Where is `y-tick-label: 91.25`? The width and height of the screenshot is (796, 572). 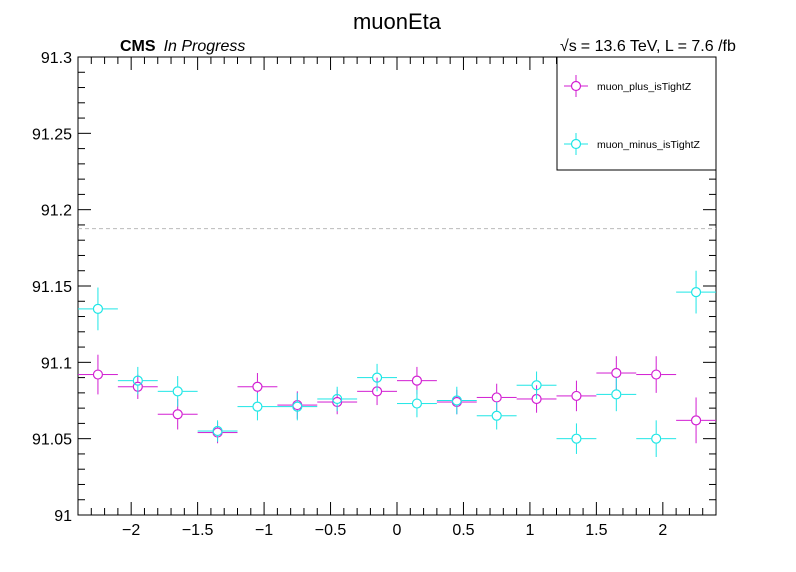 y-tick-label: 91.25 is located at coordinates (52, 134).